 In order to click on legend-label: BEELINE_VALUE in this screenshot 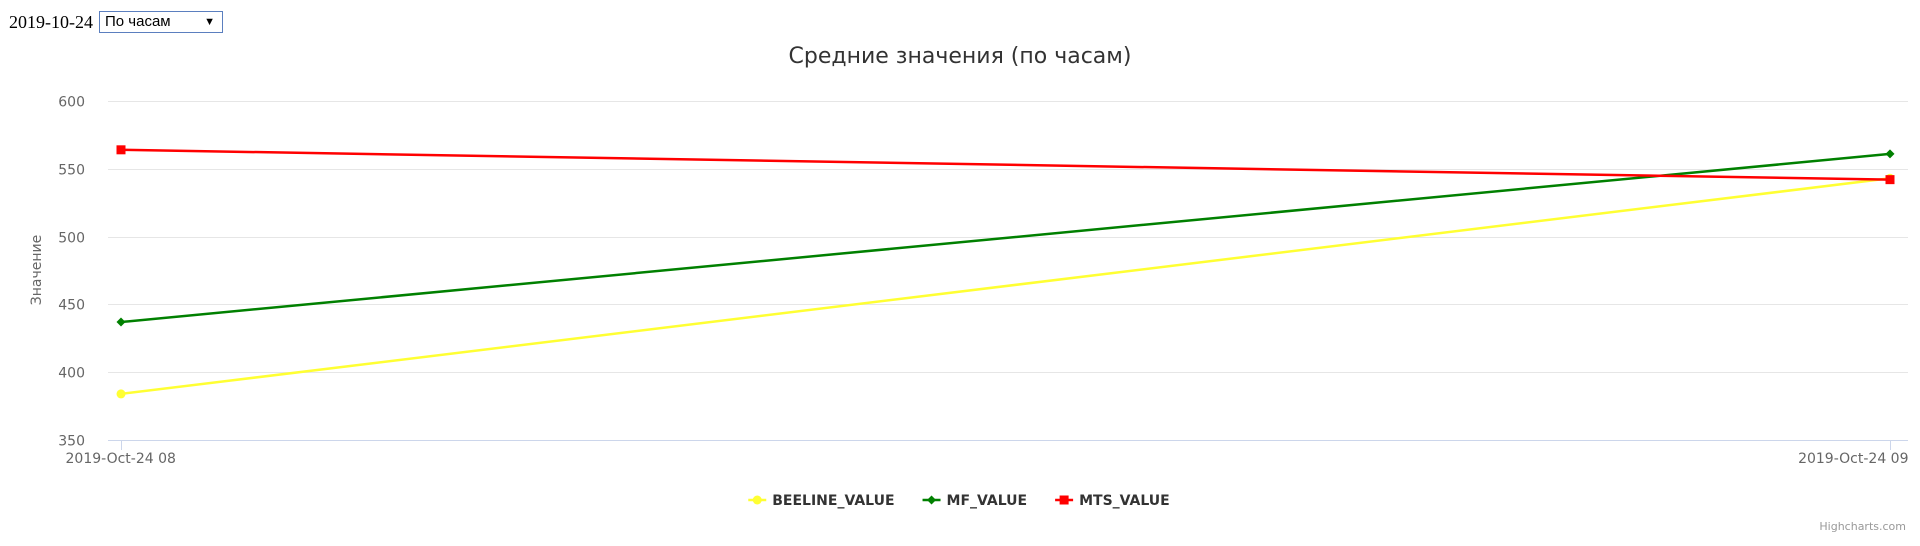, I will do `click(833, 501)`.